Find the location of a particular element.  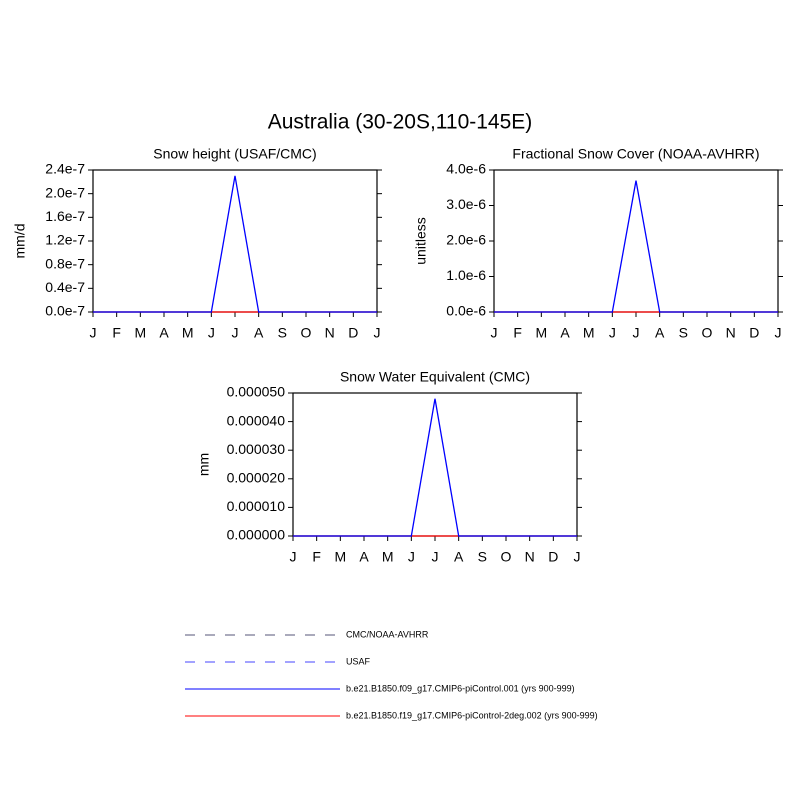

subplot-title: Fractional Snow Cover (NOAA-AVHRR) is located at coordinates (635, 154).